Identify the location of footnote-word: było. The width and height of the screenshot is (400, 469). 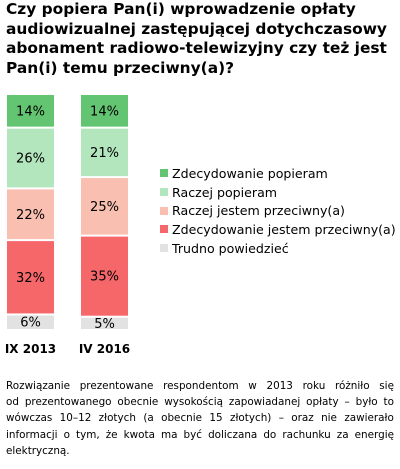
(366, 402).